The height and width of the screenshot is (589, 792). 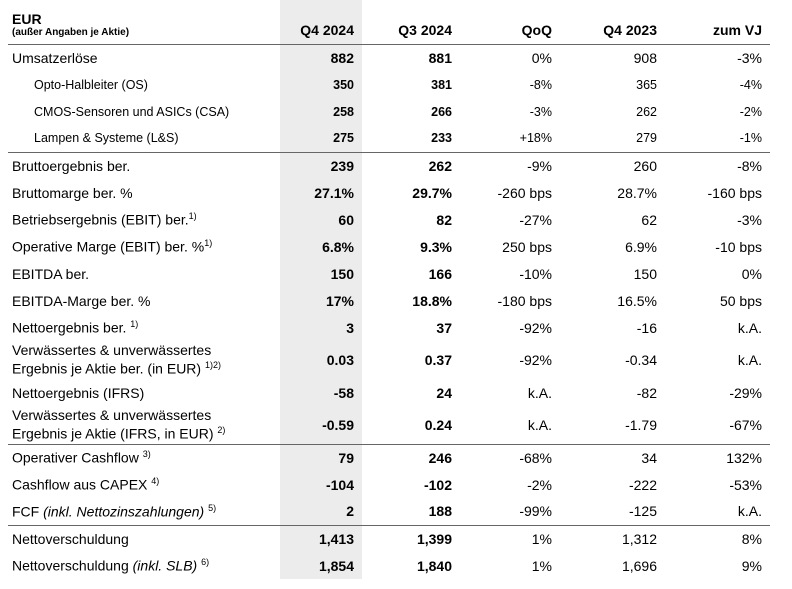 What do you see at coordinates (646, 327) in the screenshot?
I see `value-cell: -16` at bounding box center [646, 327].